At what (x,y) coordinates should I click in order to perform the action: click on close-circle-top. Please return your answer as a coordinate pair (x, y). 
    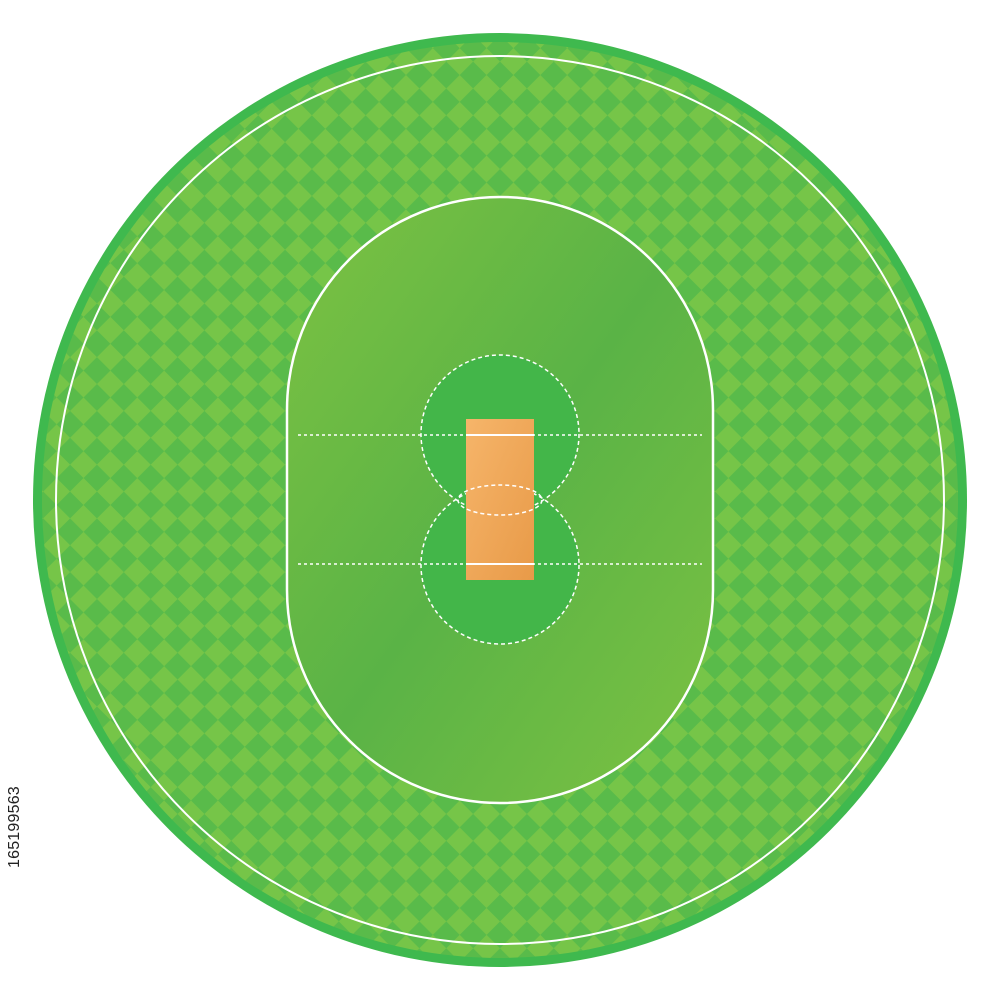
    Looking at the image, I should click on (500, 434).